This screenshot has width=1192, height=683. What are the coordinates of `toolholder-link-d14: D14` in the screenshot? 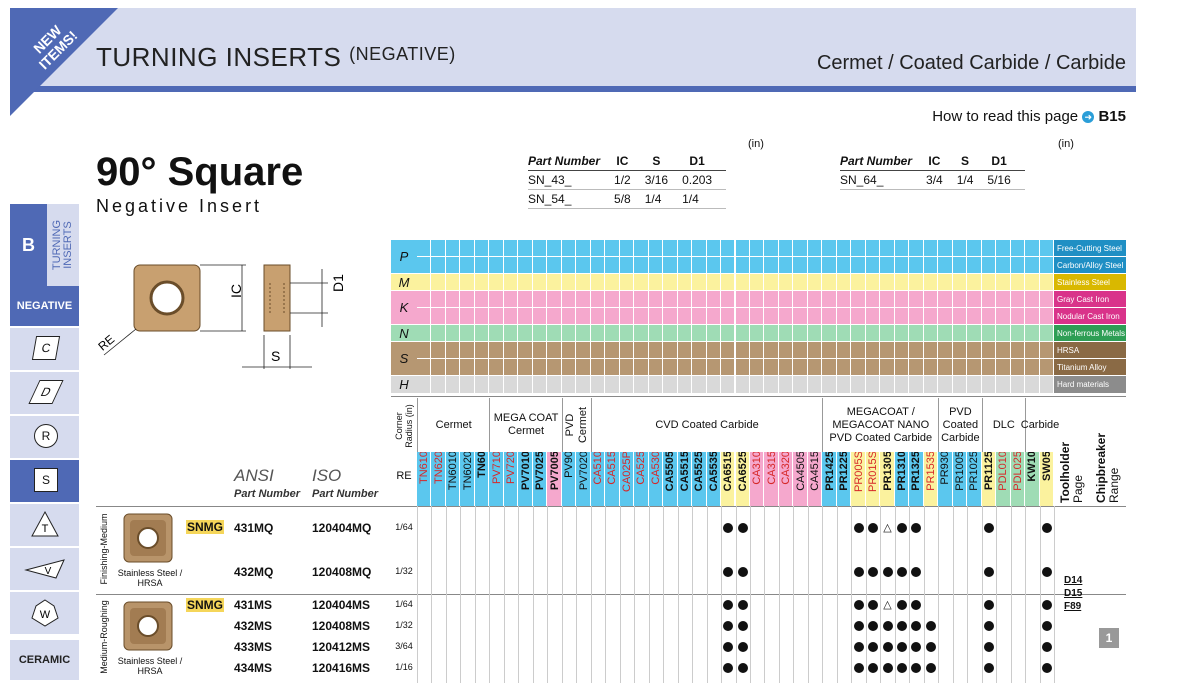 It's located at (1073, 580).